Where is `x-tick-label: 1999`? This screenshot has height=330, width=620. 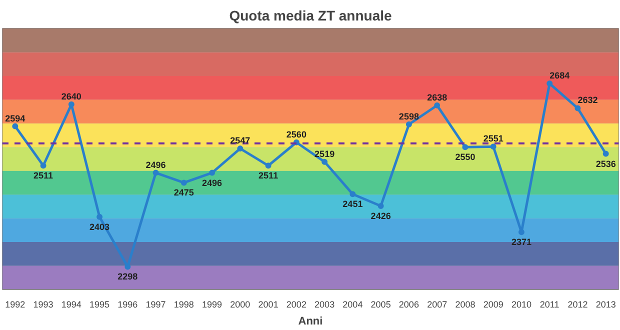 x-tick-label: 1999 is located at coordinates (212, 305).